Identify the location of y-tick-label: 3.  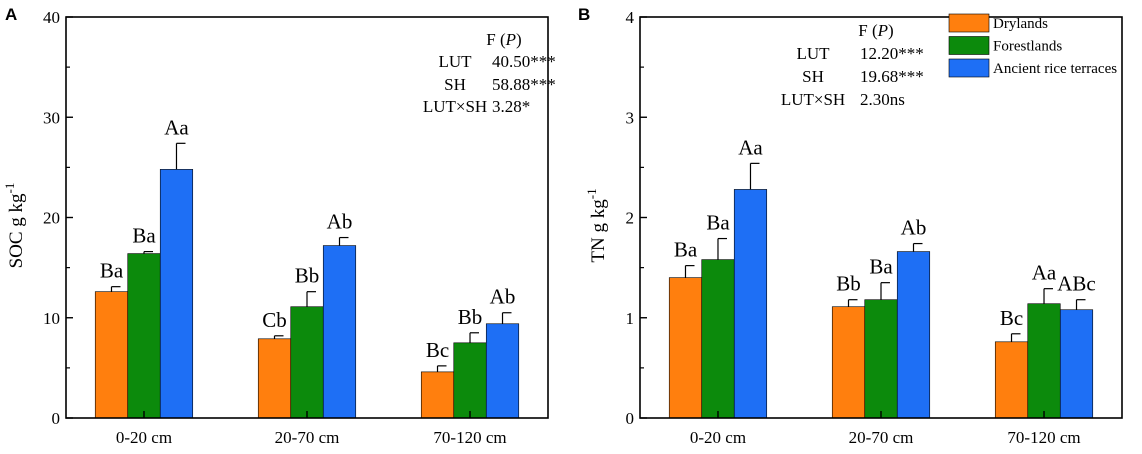
(630, 117).